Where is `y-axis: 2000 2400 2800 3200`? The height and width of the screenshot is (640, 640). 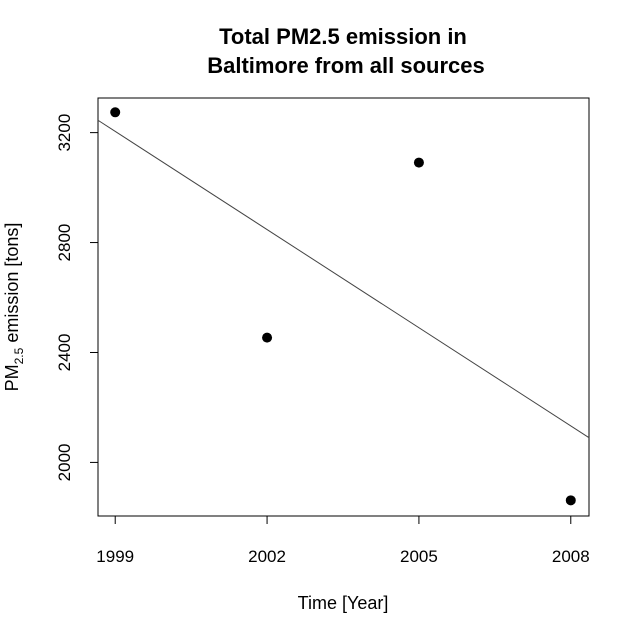
y-axis: 2000 2400 2800 3200 is located at coordinates (76, 297).